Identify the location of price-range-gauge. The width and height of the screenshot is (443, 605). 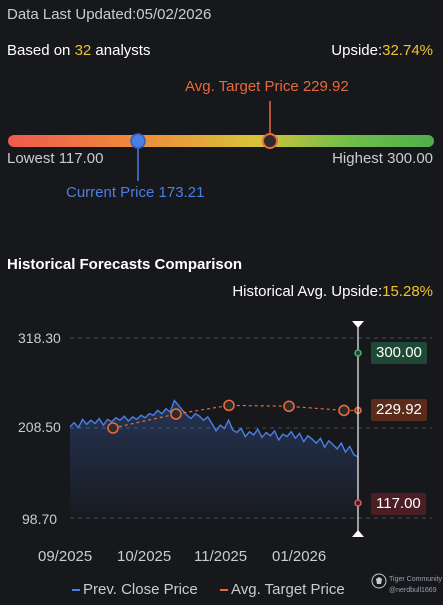
(221, 141).